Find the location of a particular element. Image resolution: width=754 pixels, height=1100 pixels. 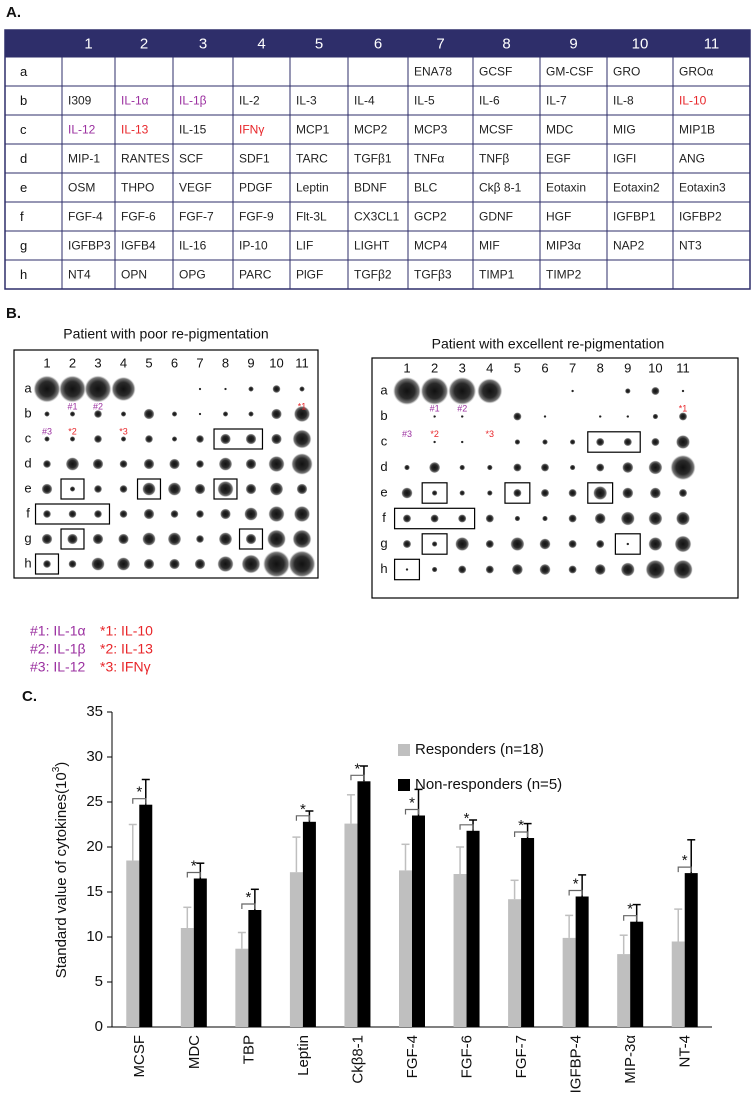

table-cell: LIGHT is located at coordinates (372, 246).